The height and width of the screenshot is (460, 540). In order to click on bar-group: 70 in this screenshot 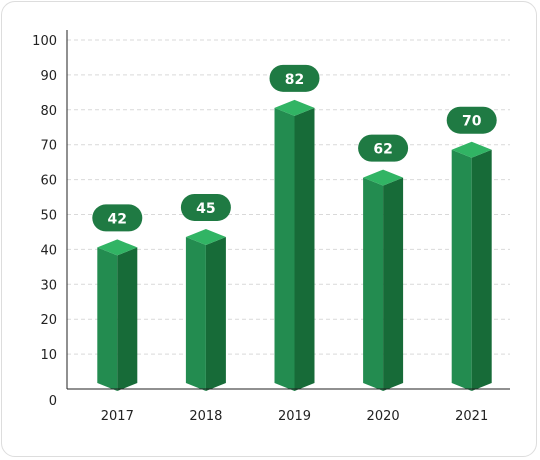, I will do `click(471, 248)`.